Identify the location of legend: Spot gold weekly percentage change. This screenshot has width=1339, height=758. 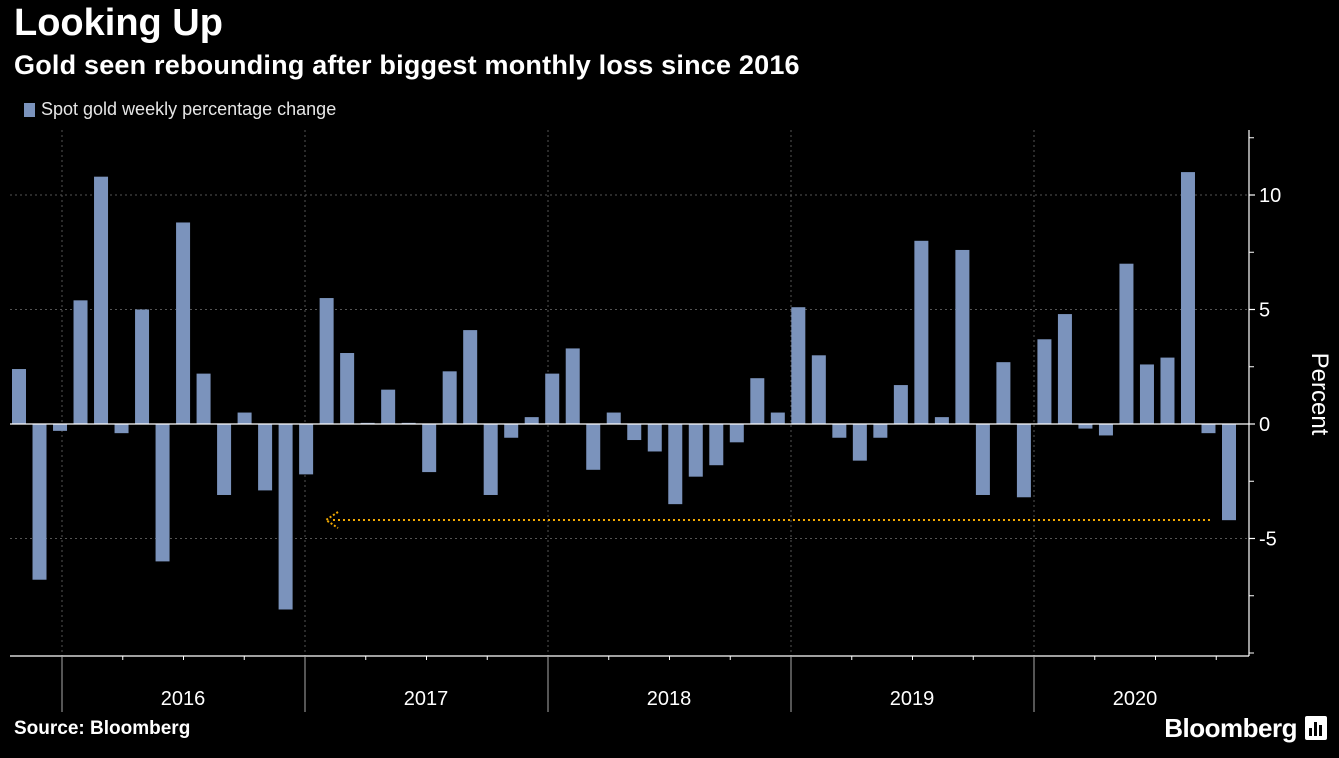
(180, 109).